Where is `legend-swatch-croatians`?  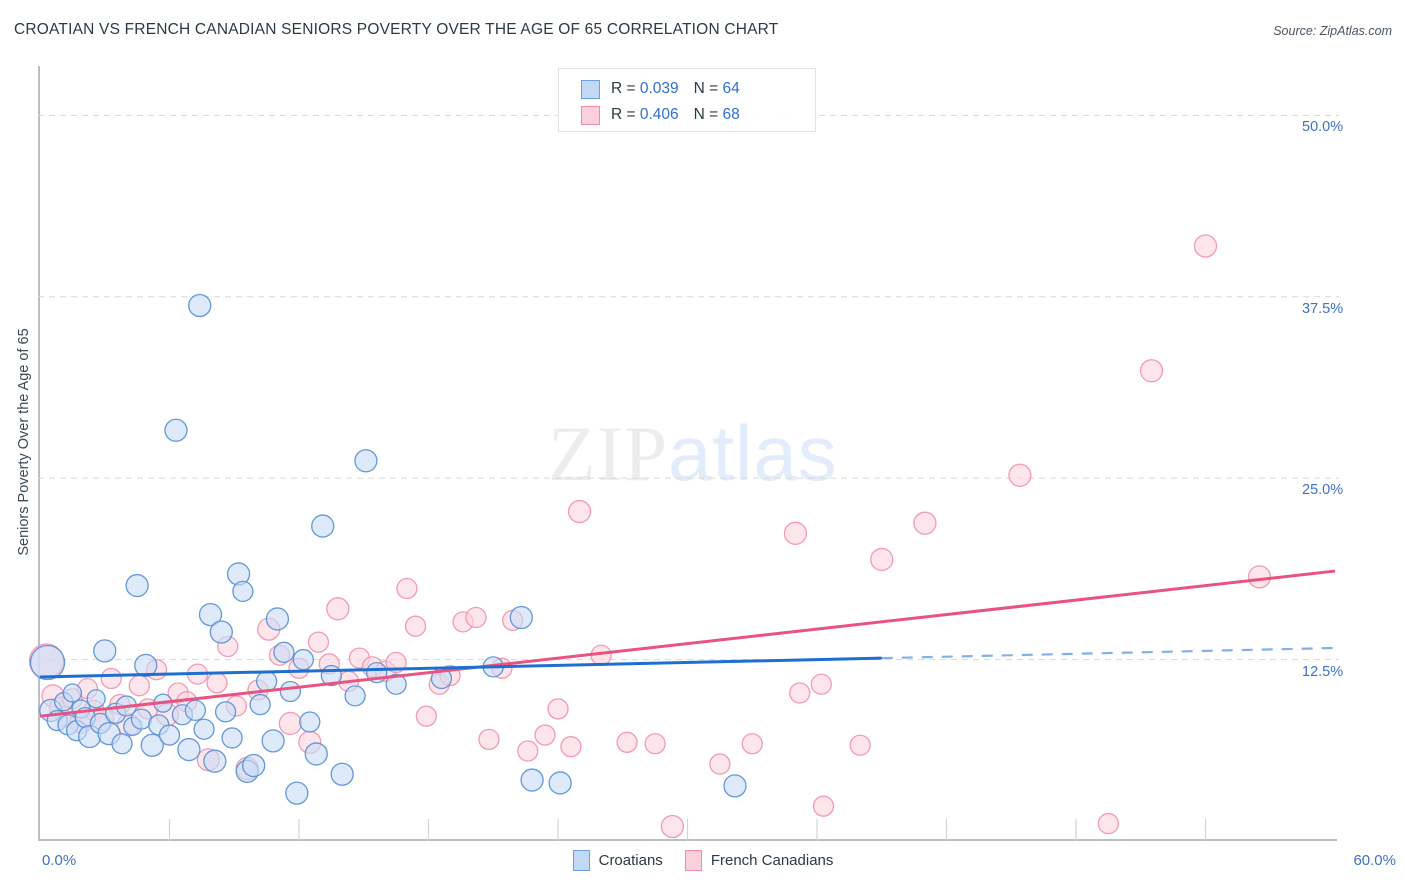
legend-swatch-croatians is located at coordinates (581, 860).